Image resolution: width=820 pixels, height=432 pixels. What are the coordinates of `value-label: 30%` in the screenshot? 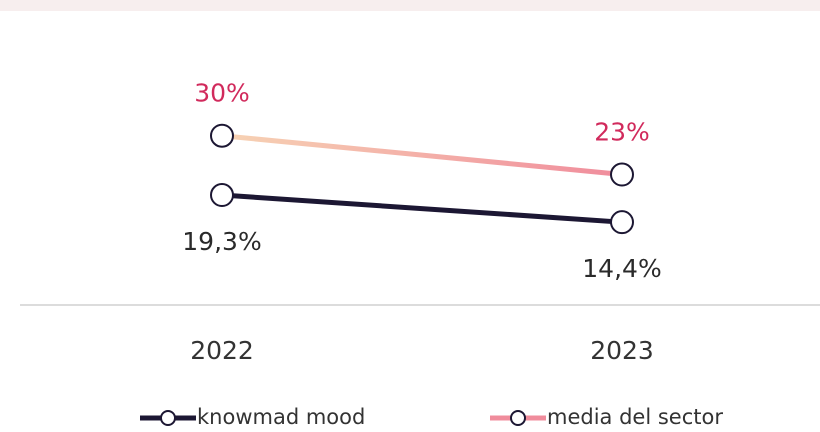 It's located at (222, 93).